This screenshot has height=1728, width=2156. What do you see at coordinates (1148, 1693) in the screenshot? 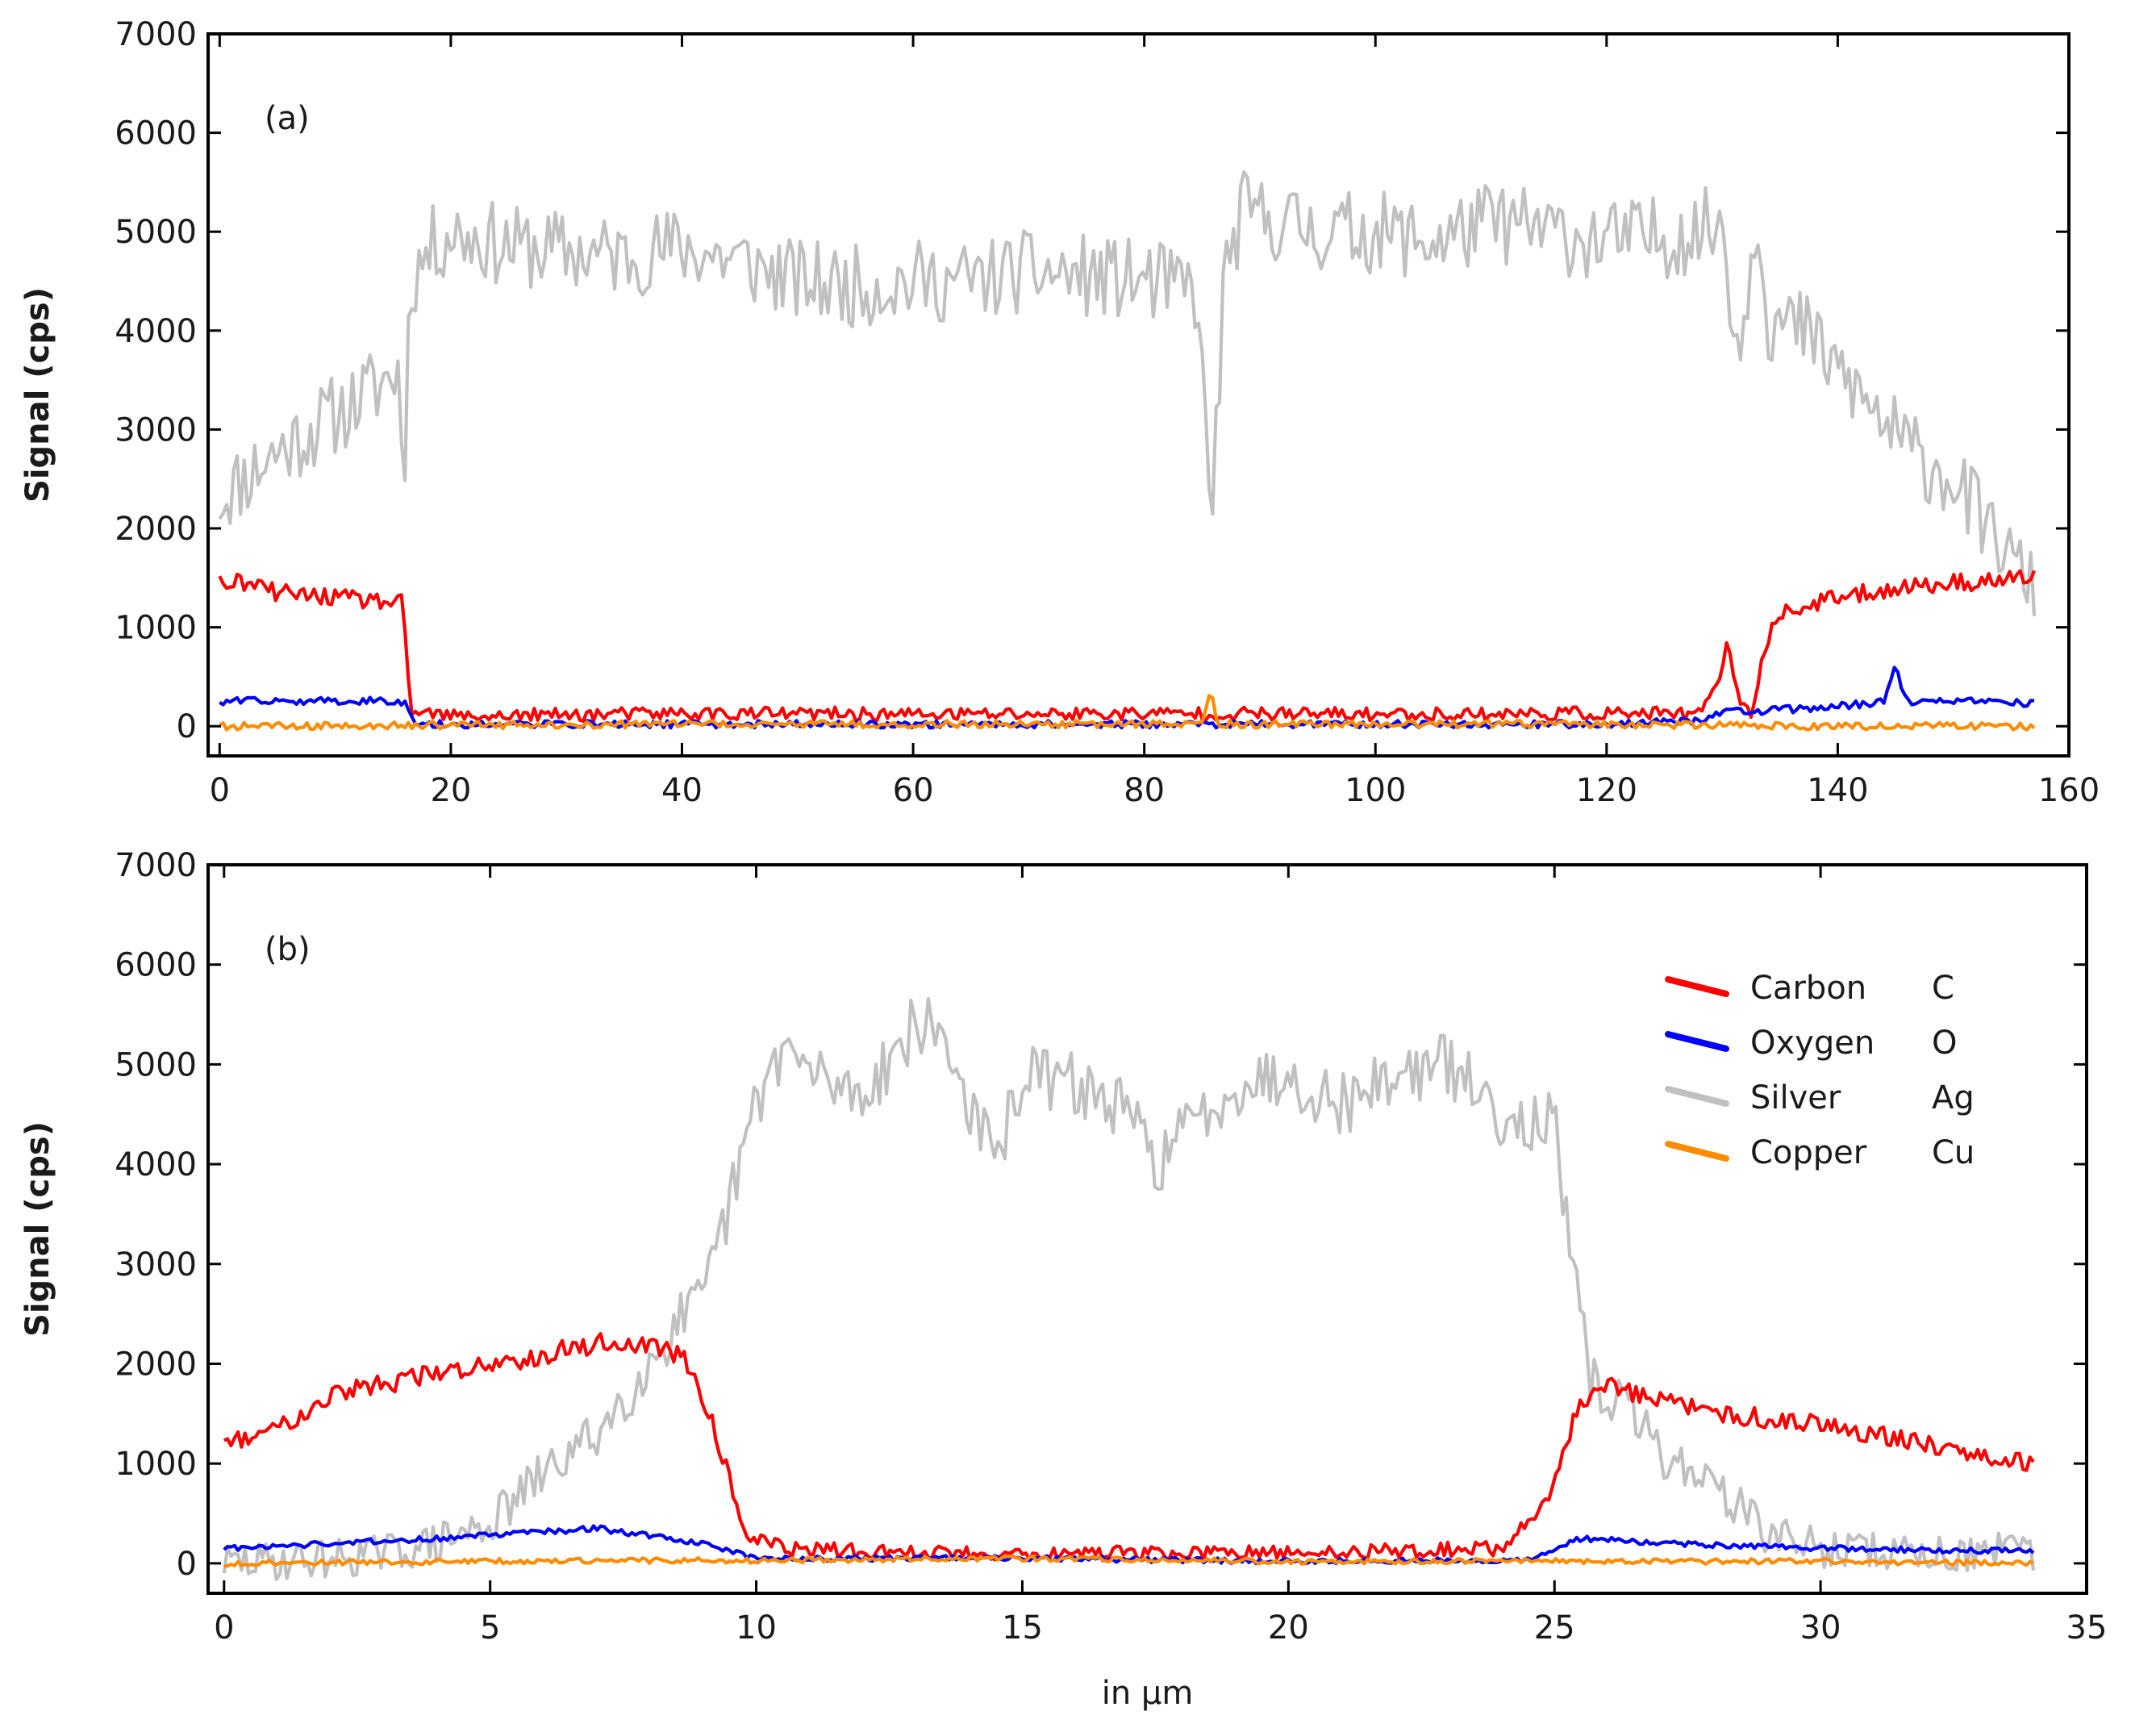
I see `x-axis-title: in µm` at bounding box center [1148, 1693].